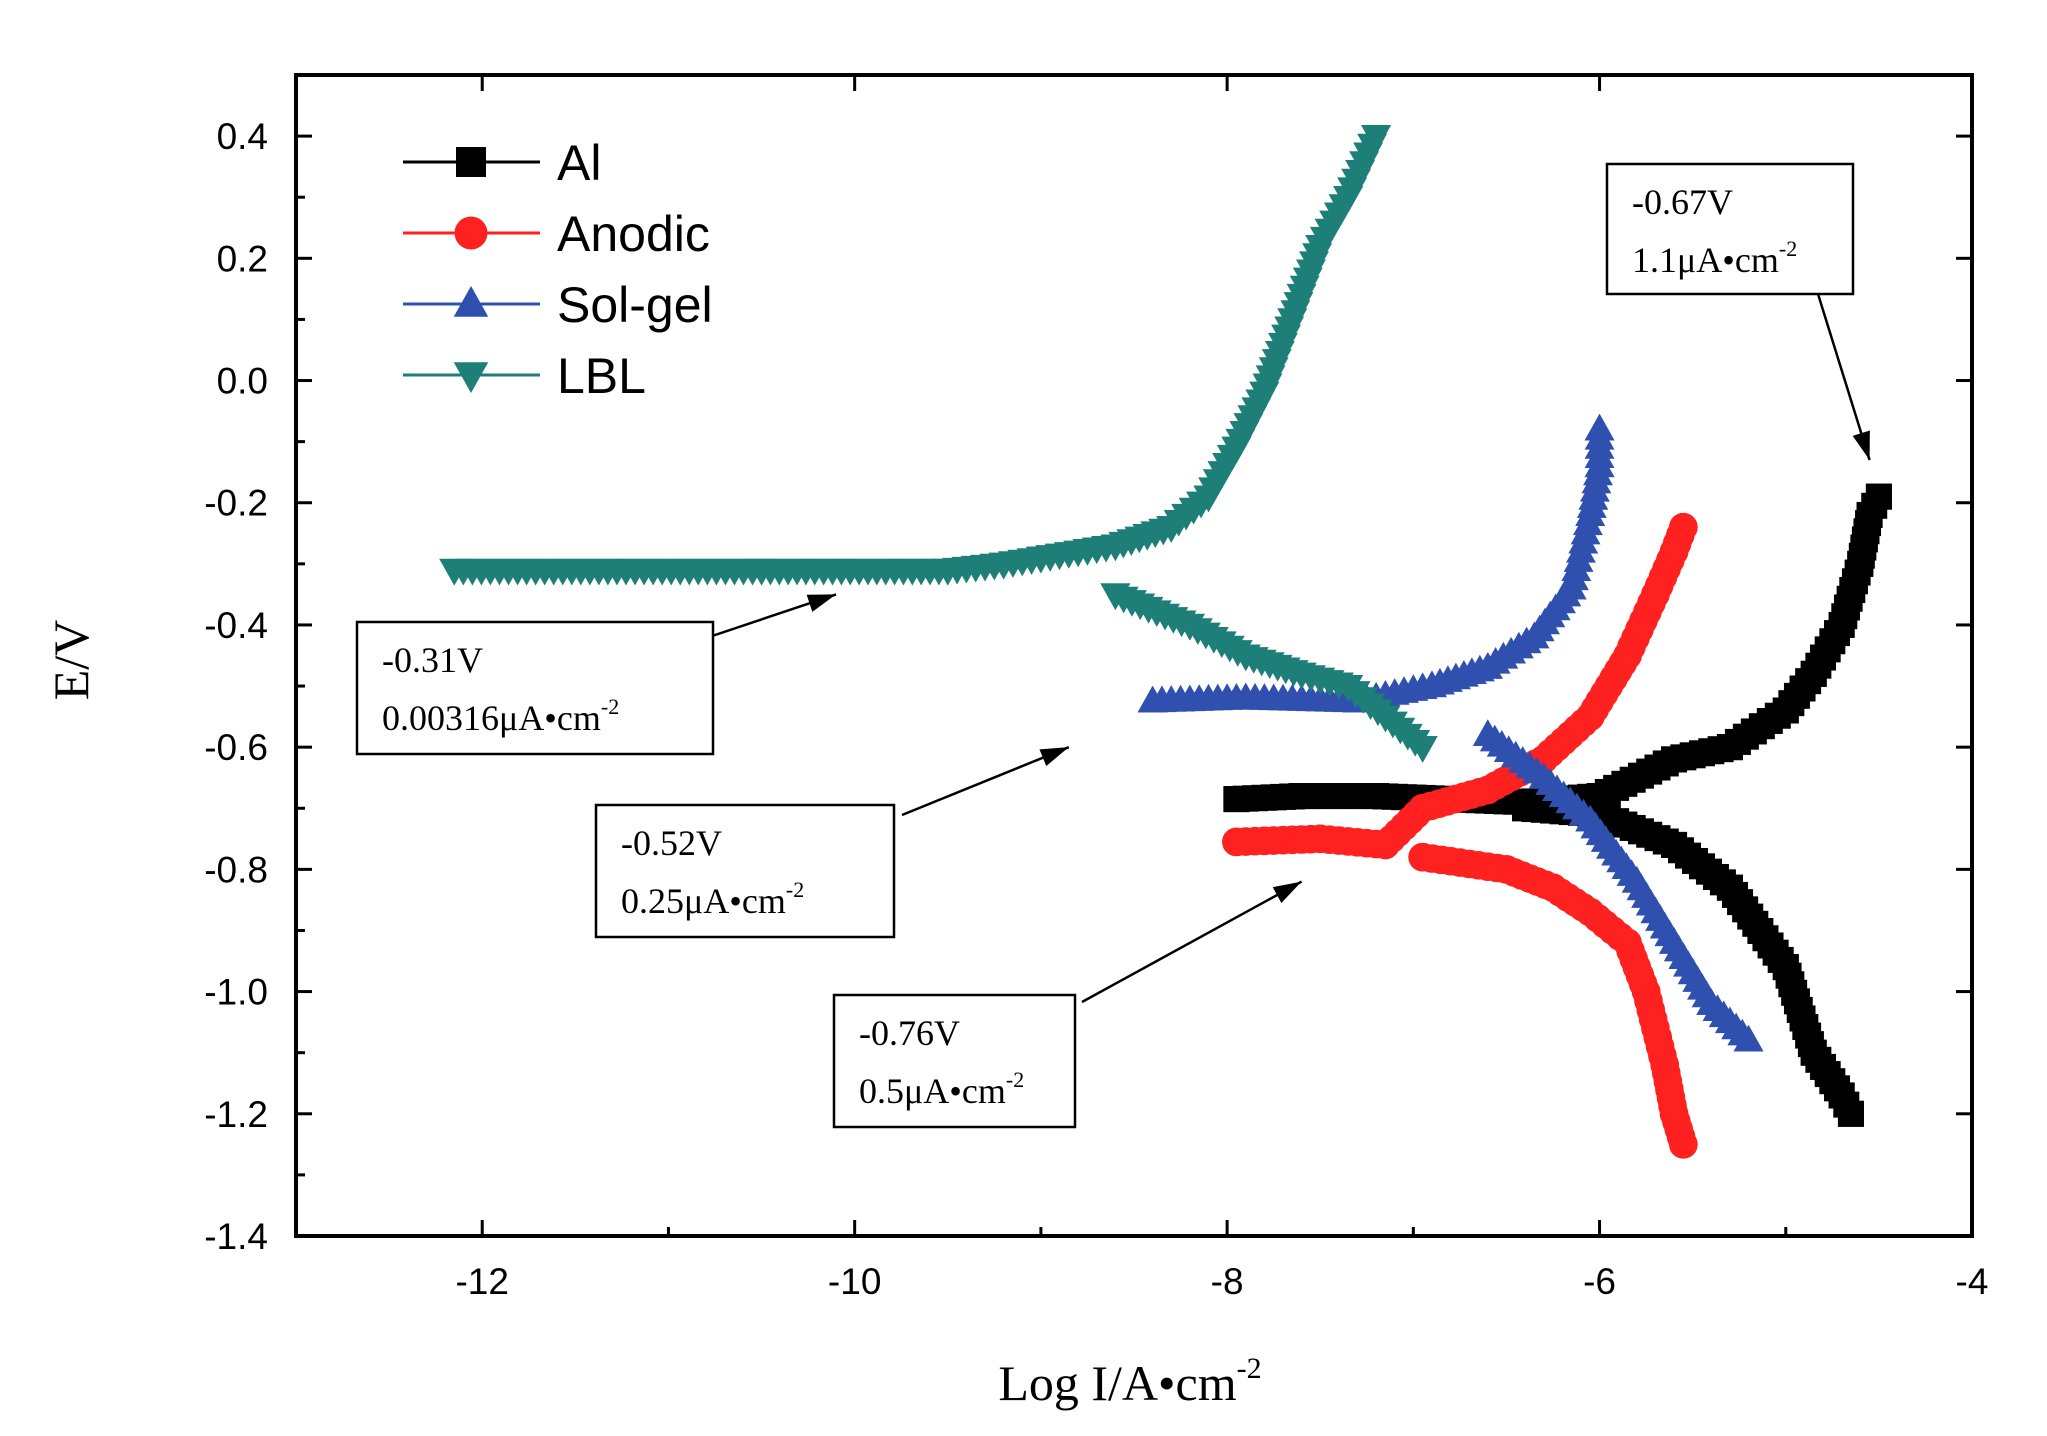 The width and height of the screenshot is (2047, 1436). I want to click on series-sol-gel, so click(1450, 732).